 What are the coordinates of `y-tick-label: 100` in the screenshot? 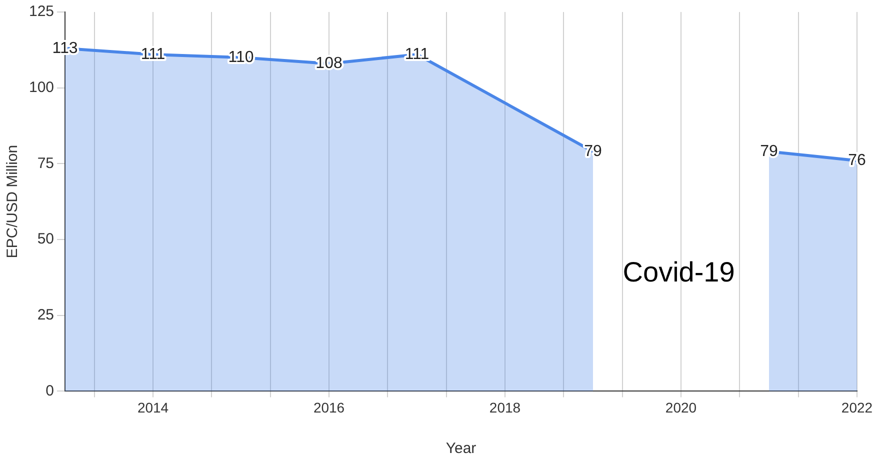 It's located at (41, 87).